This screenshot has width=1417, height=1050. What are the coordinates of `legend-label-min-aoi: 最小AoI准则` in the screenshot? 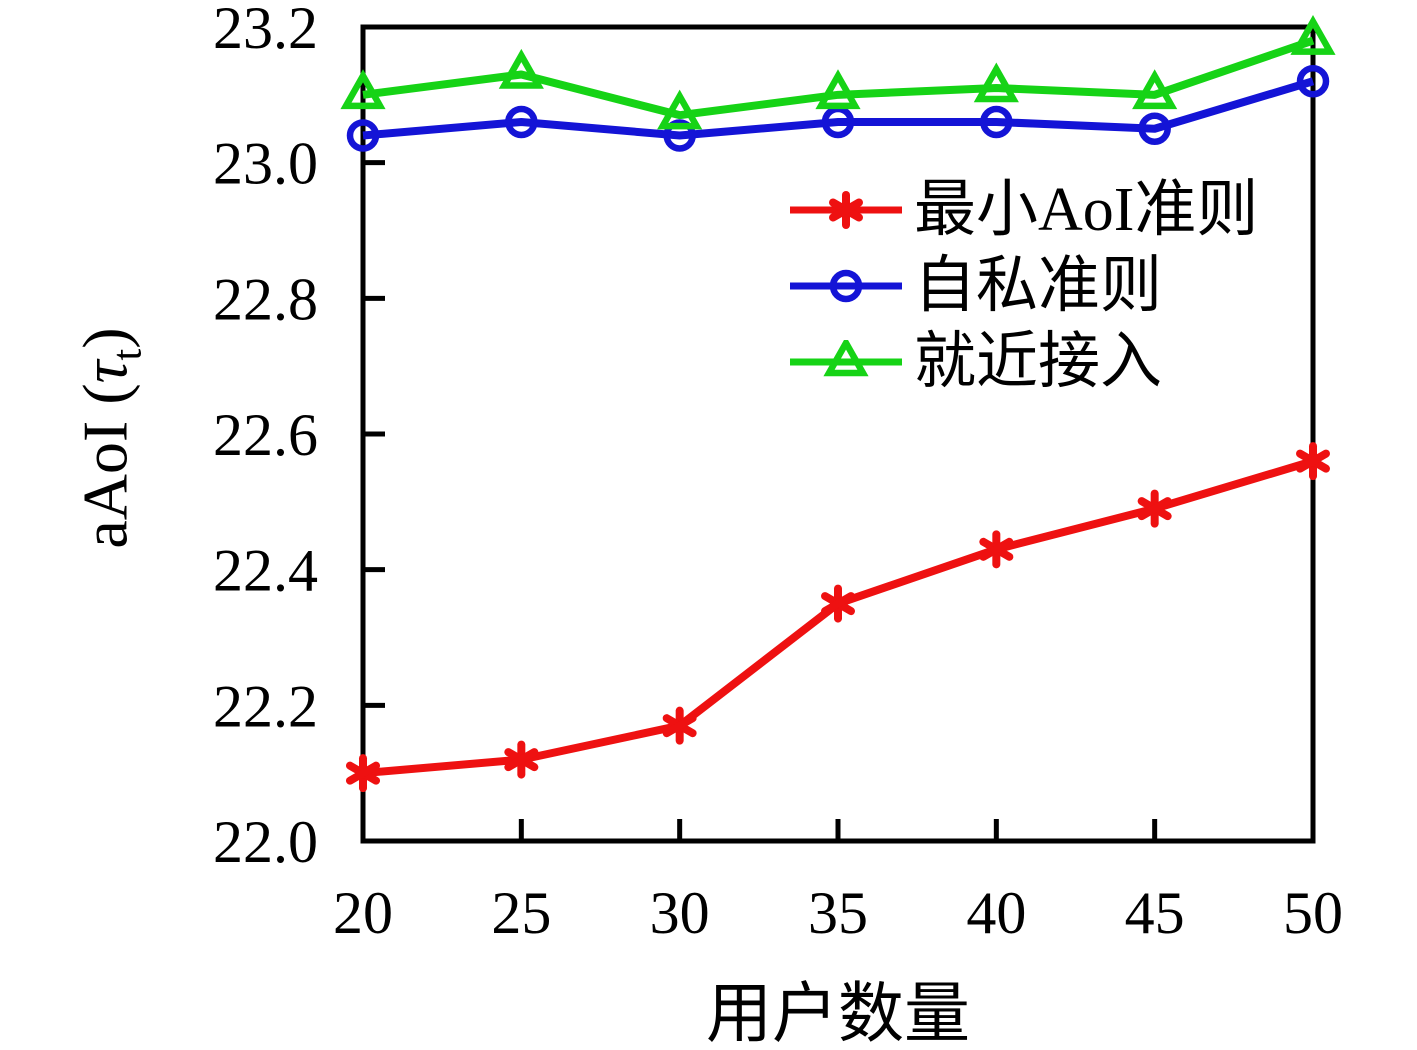 It's located at (1086, 210).